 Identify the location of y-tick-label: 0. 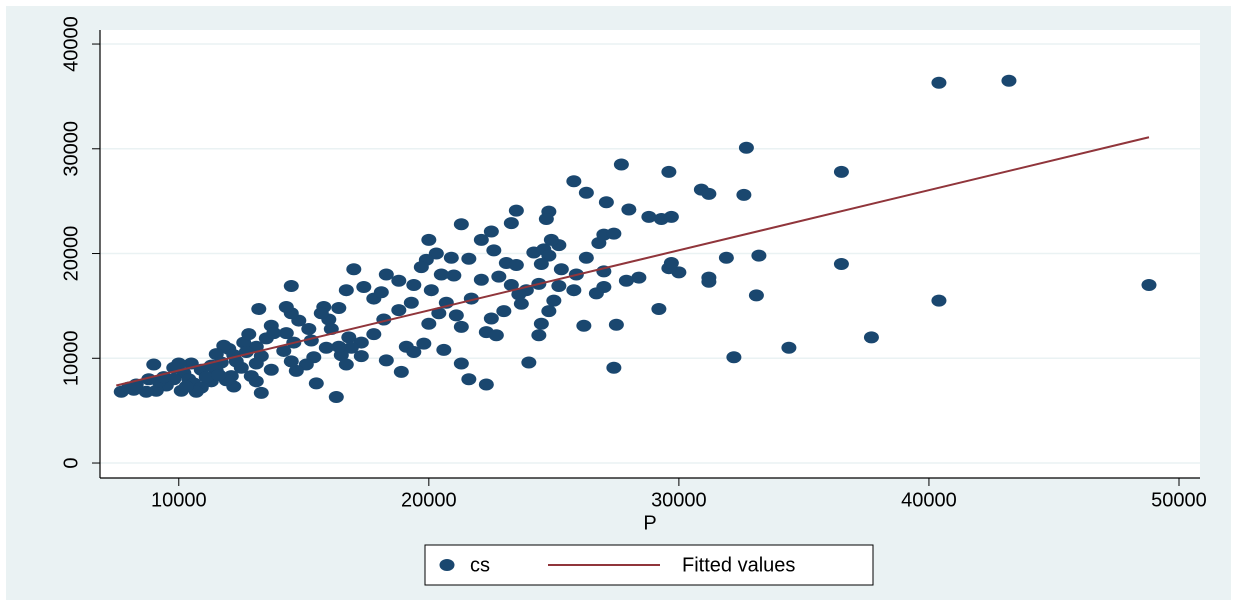
(71, 462).